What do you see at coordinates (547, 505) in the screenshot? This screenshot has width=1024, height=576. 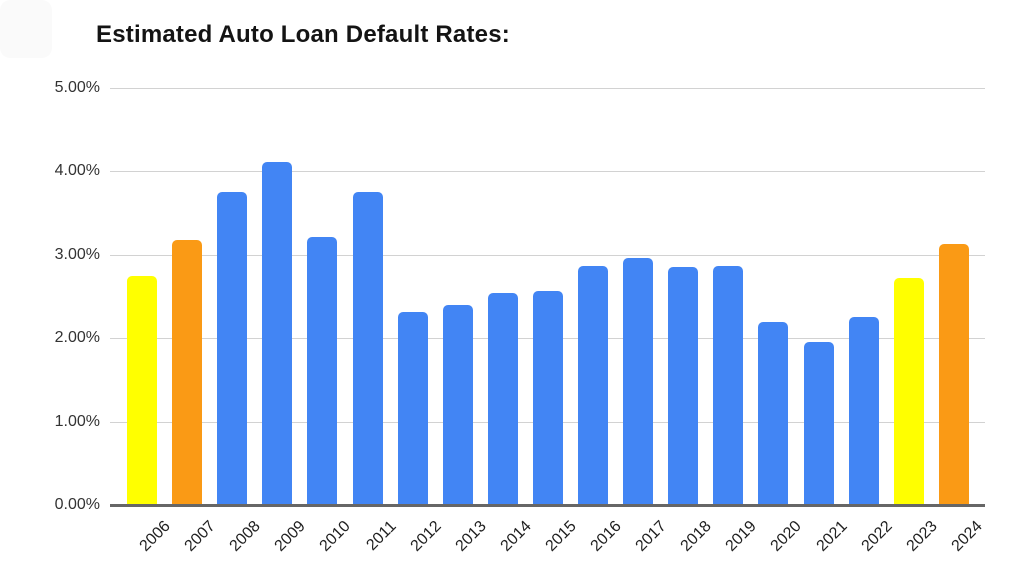 I see `x-axis-line` at bounding box center [547, 505].